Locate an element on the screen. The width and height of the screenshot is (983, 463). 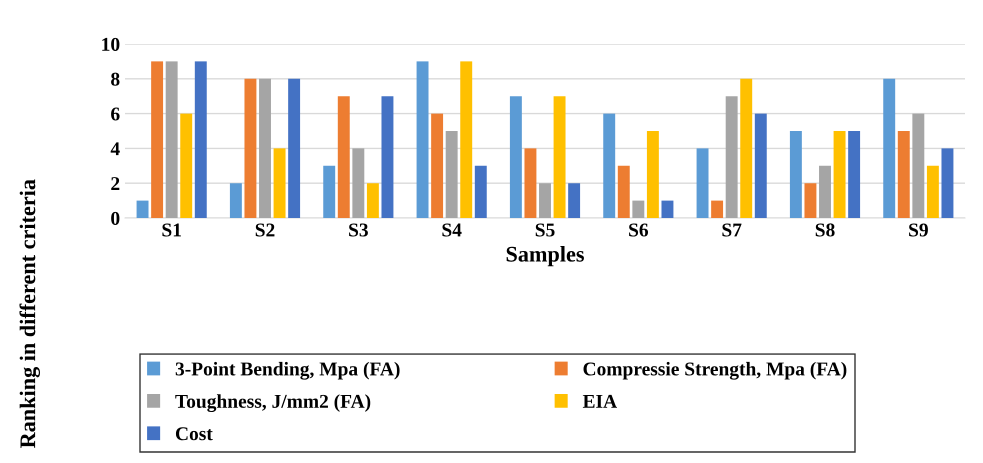
x-tick-label: S2 is located at coordinates (265, 230).